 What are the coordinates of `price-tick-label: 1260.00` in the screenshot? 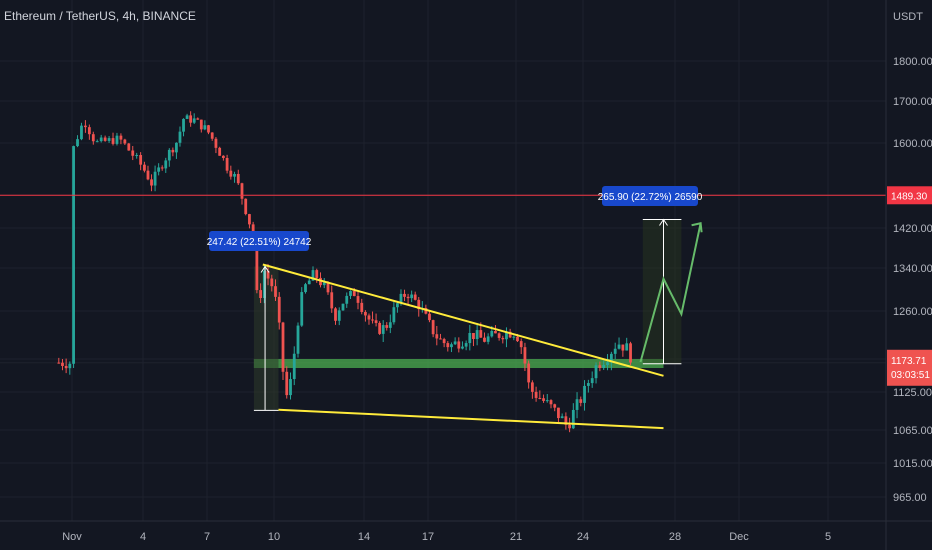 It's located at (912, 312).